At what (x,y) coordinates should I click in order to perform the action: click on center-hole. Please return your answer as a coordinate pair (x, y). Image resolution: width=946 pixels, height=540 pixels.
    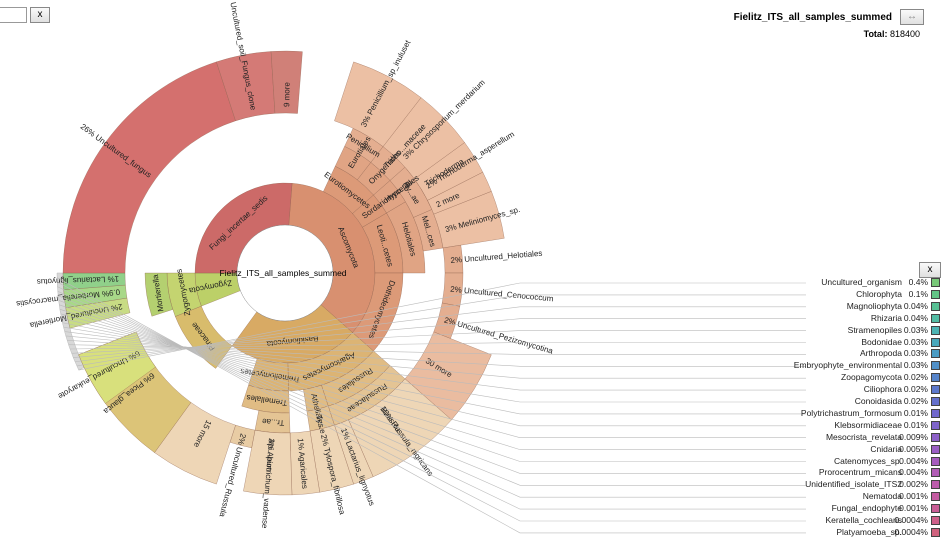
    Looking at the image, I should click on (285, 273).